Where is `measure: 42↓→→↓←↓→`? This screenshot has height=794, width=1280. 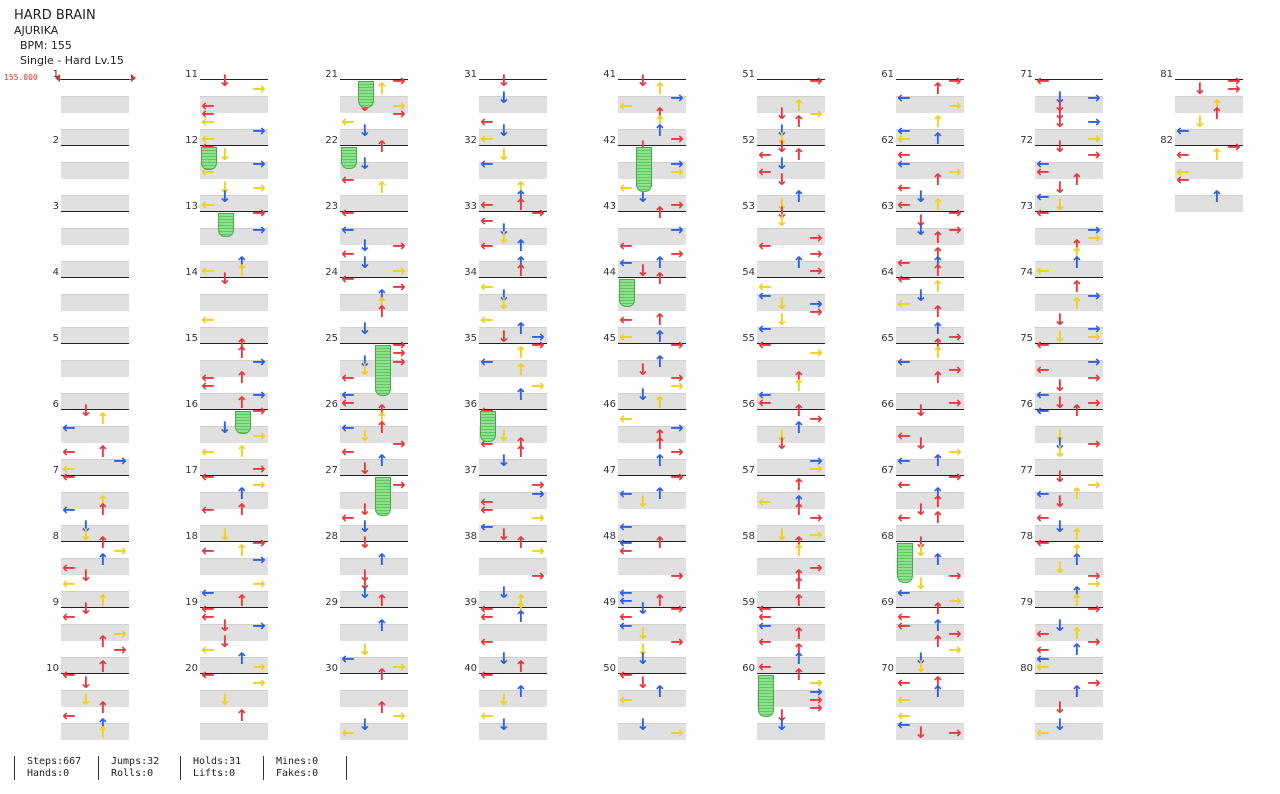
measure: 42↓→→↓←↓→ is located at coordinates (644, 173).